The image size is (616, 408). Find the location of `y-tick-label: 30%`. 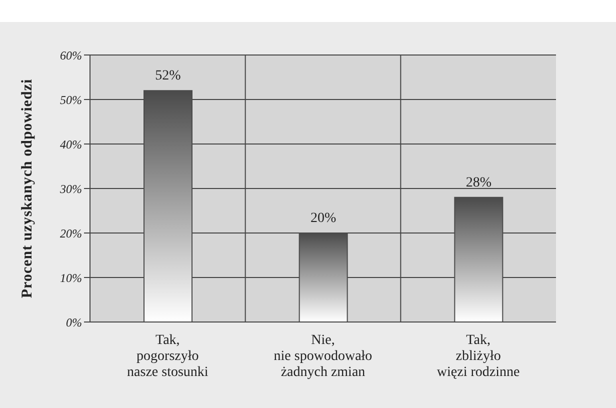

y-tick-label: 30% is located at coordinates (70, 189).